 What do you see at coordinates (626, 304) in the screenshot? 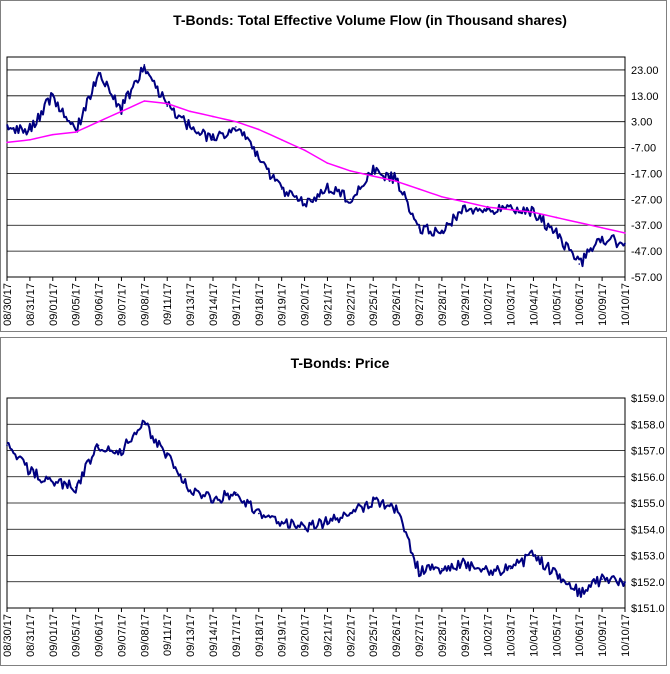
I see `x-tick-label: 10/10/17` at bounding box center [626, 304].